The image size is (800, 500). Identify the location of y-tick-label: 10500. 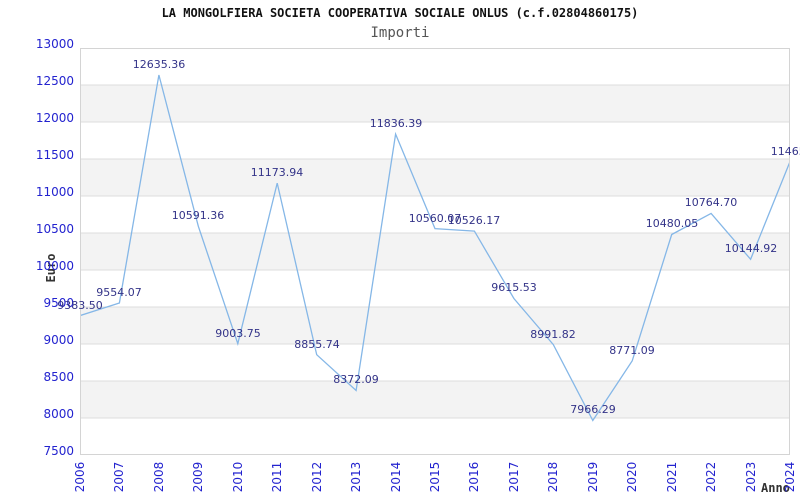
(54, 229).